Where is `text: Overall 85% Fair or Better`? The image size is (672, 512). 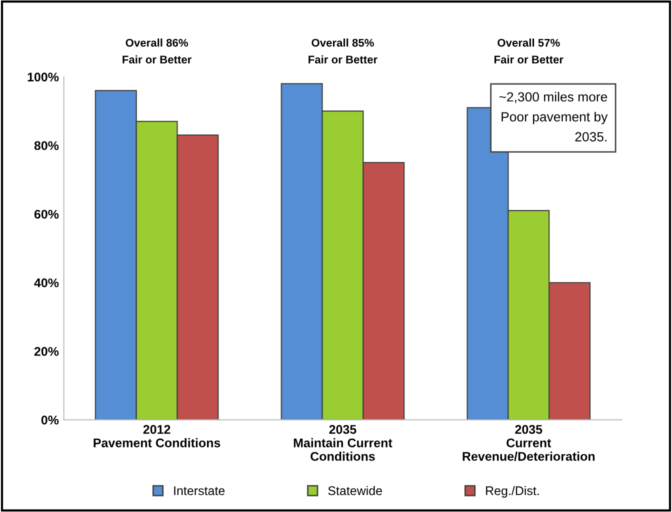
text: Overall 85% Fair or Better is located at coordinates (343, 51).